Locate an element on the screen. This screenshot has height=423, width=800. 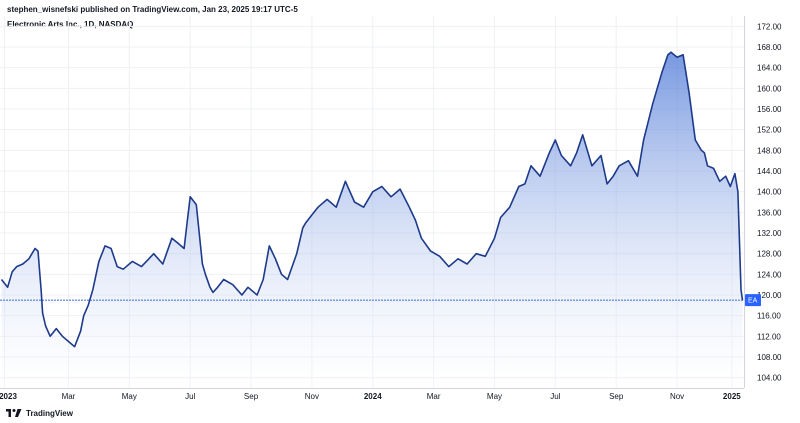
last-price-badge-label: EA is located at coordinates (753, 301).